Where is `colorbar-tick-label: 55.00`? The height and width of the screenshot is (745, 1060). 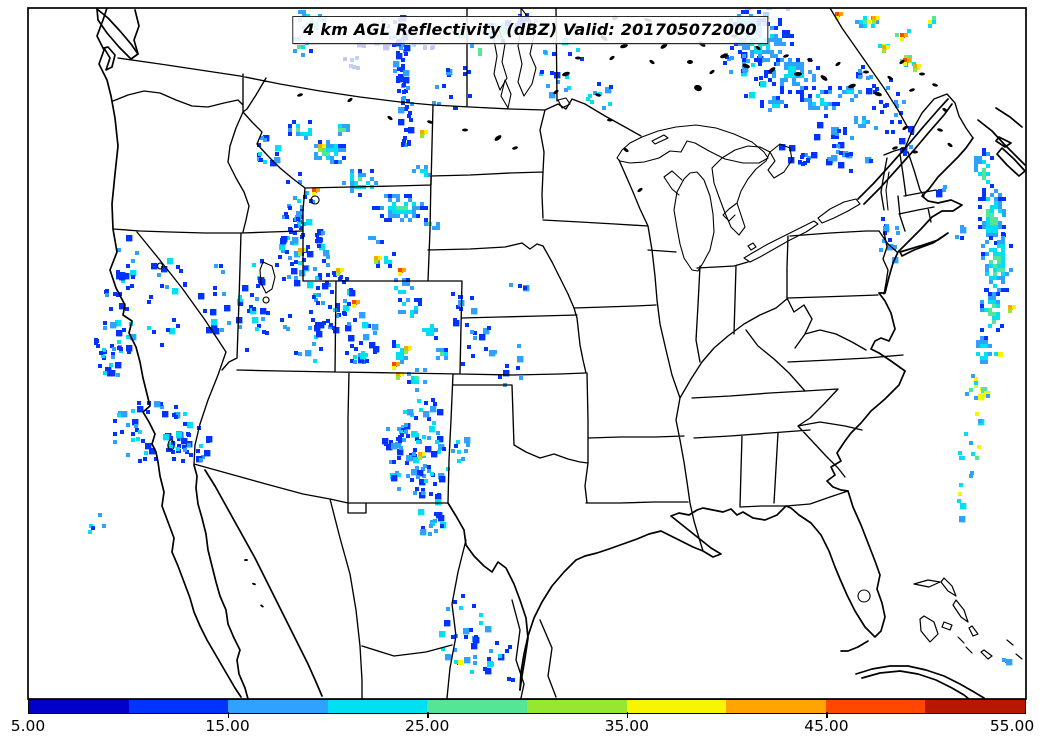 colorbar-tick-label: 55.00 is located at coordinates (1012, 726).